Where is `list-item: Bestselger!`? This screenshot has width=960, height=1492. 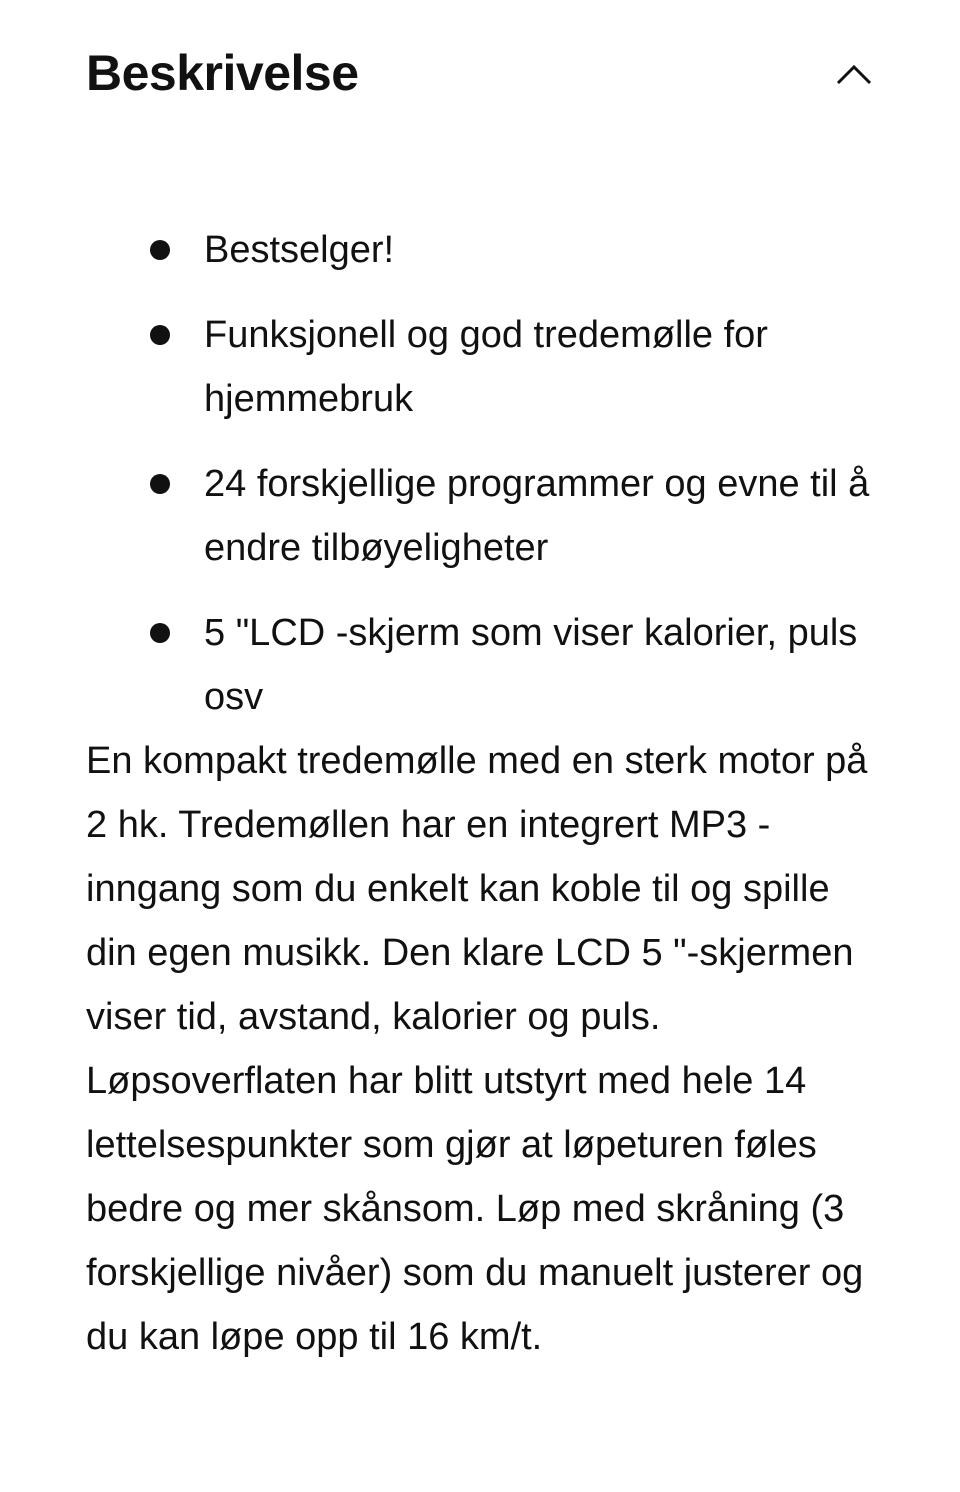
list-item: Bestselger! is located at coordinates (486, 250).